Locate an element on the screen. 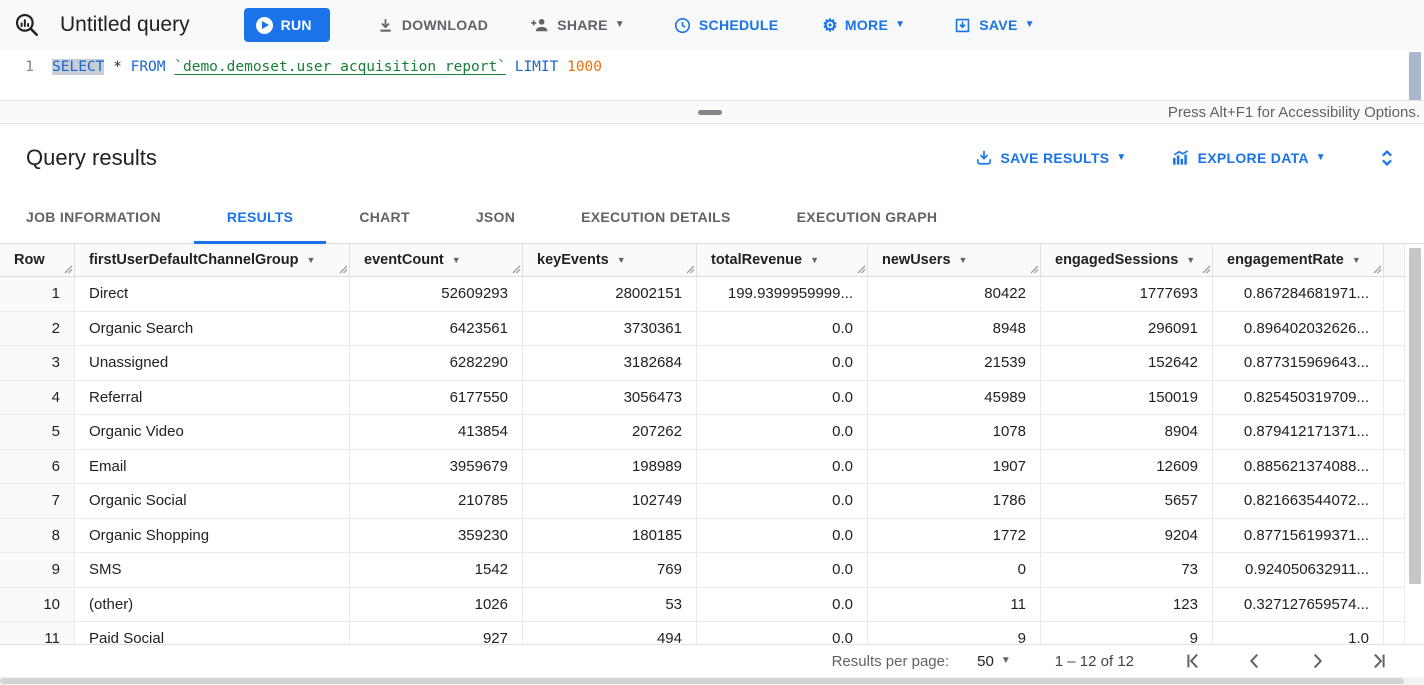 The height and width of the screenshot is (685, 1424). editor-toolbar: Untitled query RUN DOWNLOAD SHARE ▼ is located at coordinates (712, 25).